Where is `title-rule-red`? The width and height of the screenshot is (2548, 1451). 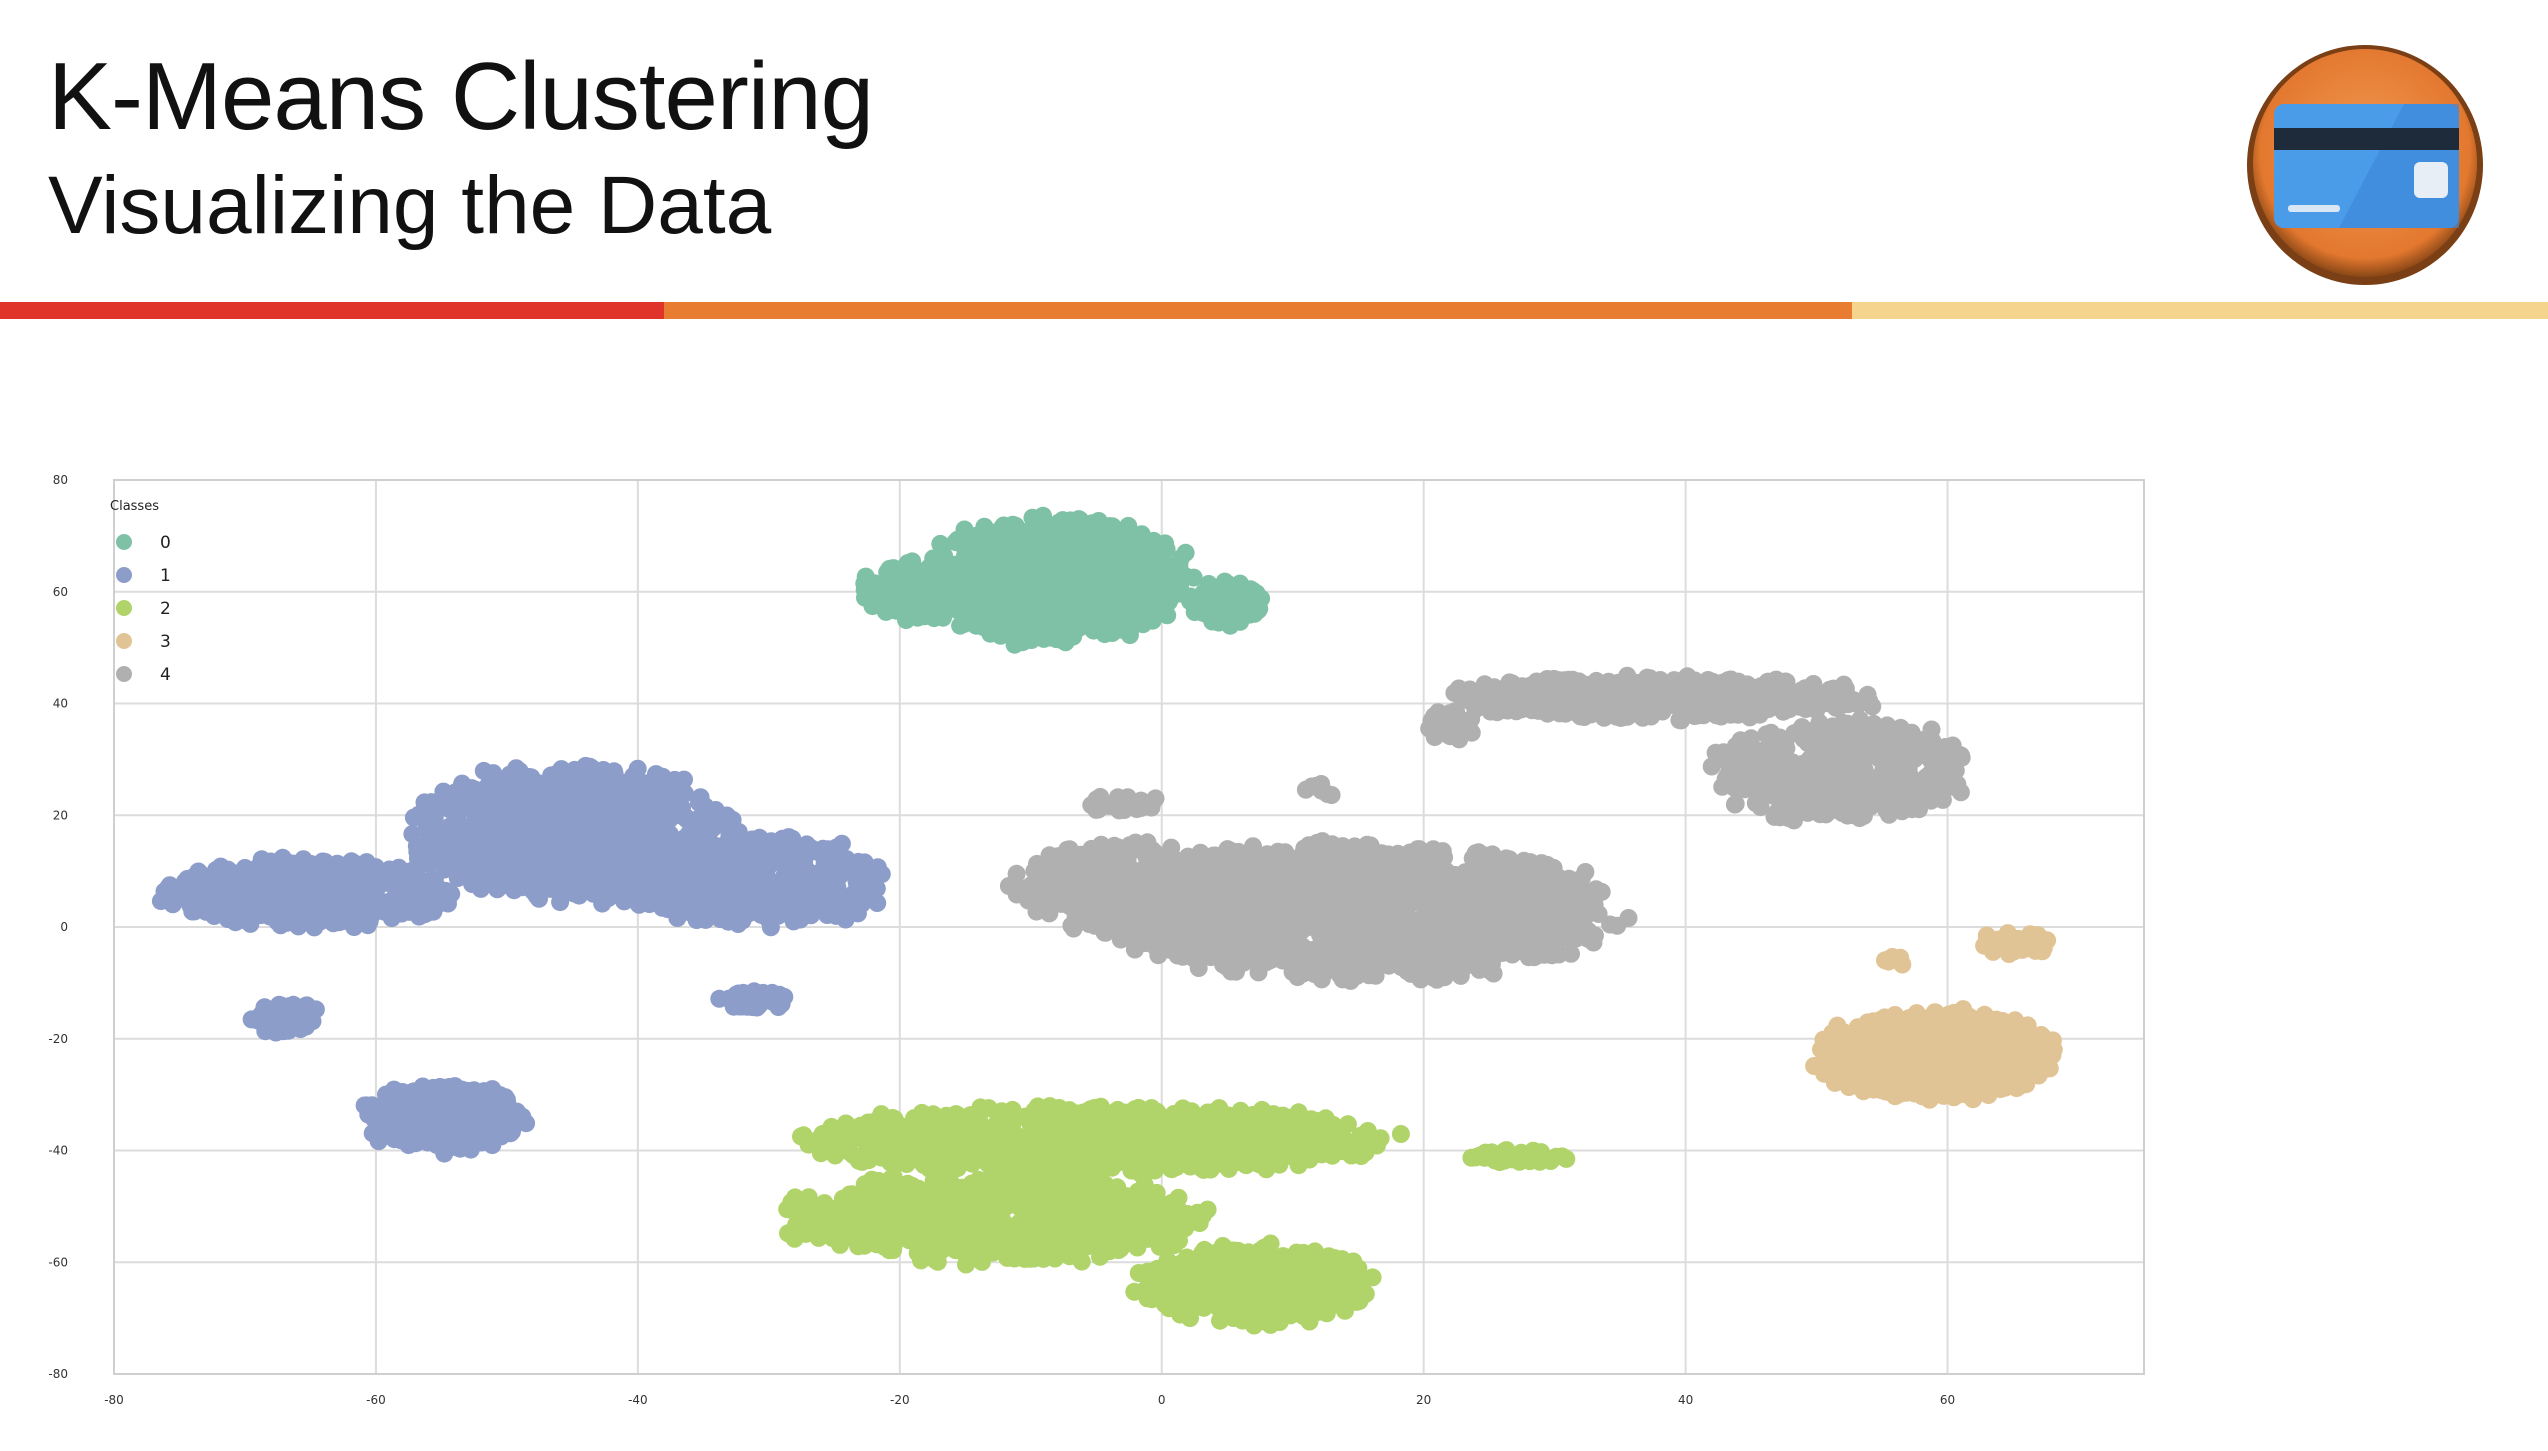
title-rule-red is located at coordinates (332, 310).